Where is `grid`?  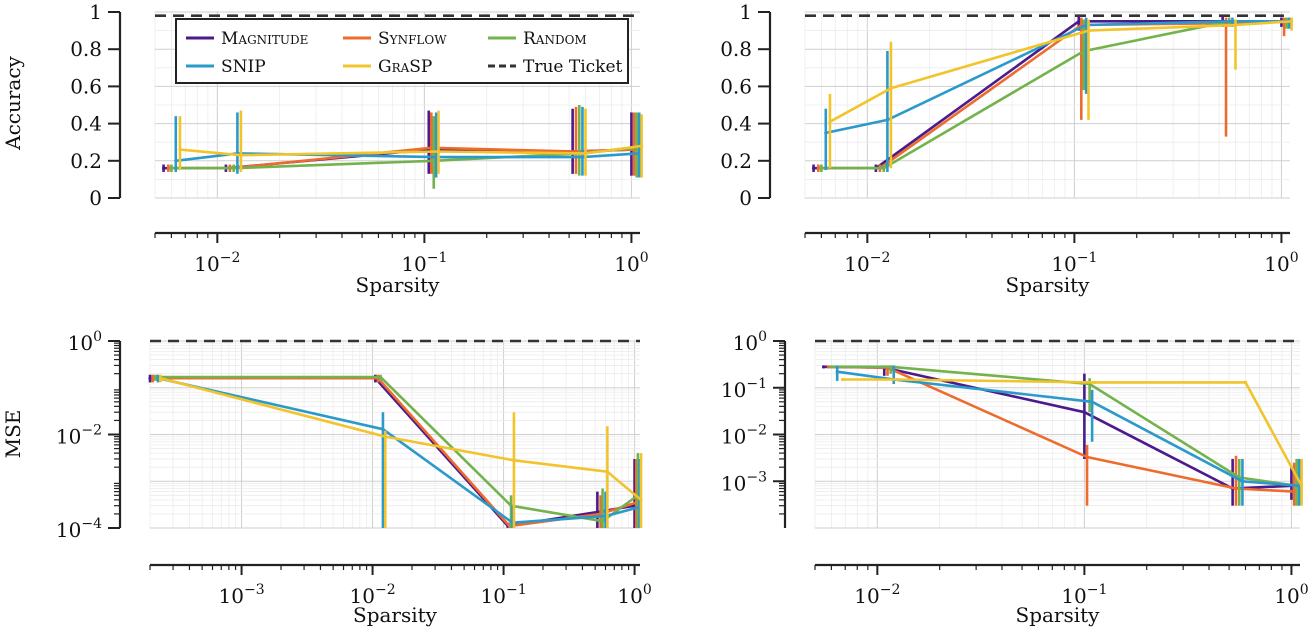 grid is located at coordinates (394, 434).